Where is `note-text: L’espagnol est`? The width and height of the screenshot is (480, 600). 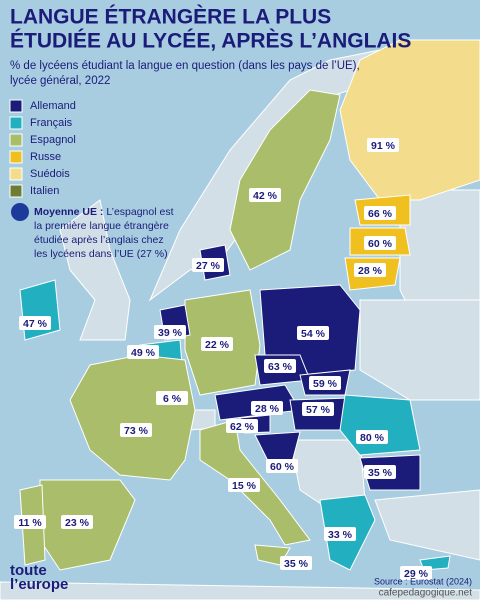
note-text: L’espagnol est is located at coordinates (139, 212).